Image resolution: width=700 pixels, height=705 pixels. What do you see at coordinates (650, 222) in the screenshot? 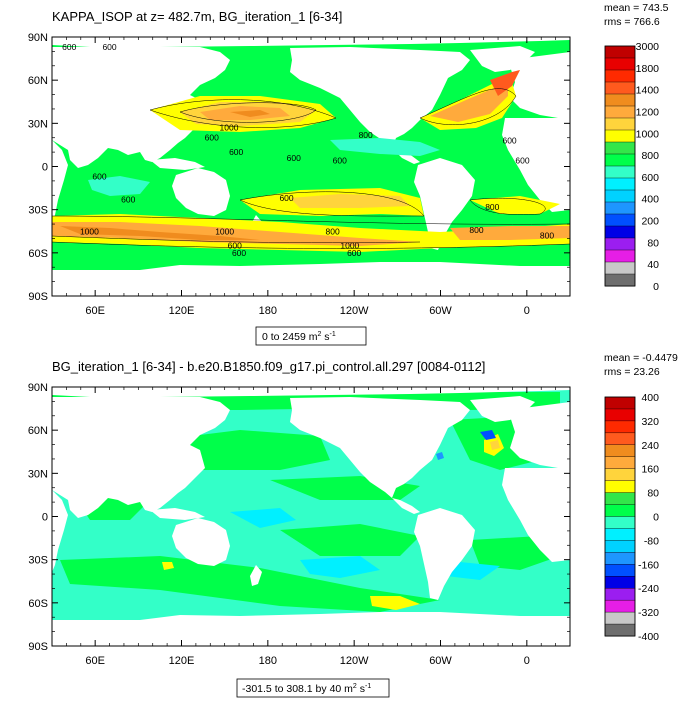
I see `colorbar-label: 200` at bounding box center [650, 222].